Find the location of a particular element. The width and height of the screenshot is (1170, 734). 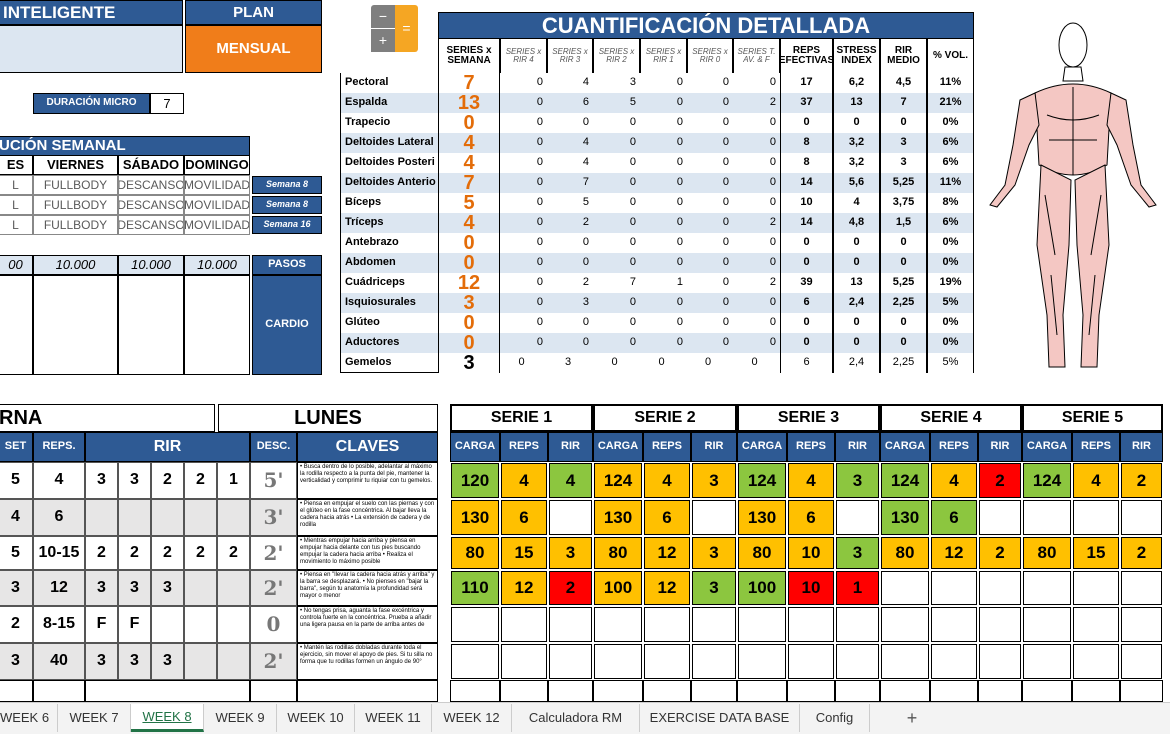

session-day: LUNES is located at coordinates (328, 418).